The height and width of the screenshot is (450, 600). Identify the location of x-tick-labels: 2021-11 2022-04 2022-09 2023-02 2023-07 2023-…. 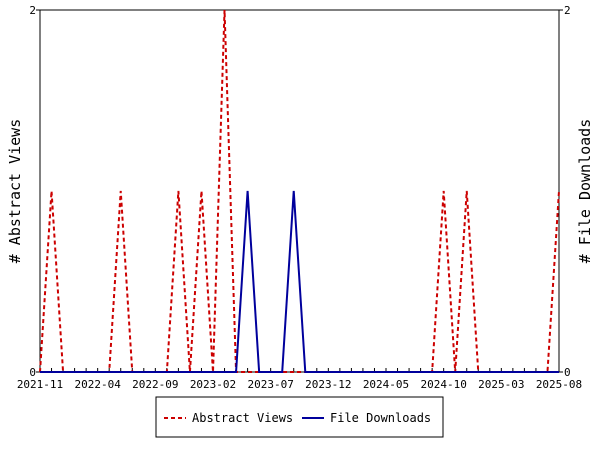
(299, 384).